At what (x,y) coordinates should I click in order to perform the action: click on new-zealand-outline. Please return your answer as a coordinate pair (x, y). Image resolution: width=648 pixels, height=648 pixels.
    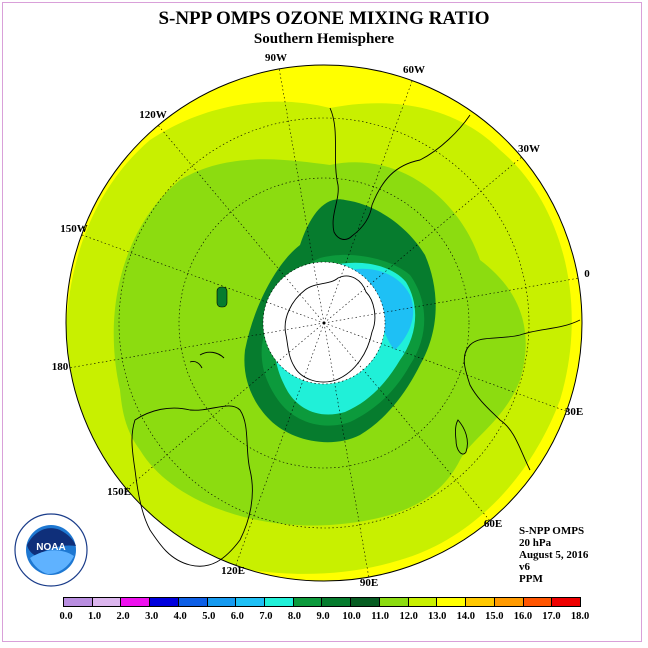
    Looking at the image, I should click on (207, 360).